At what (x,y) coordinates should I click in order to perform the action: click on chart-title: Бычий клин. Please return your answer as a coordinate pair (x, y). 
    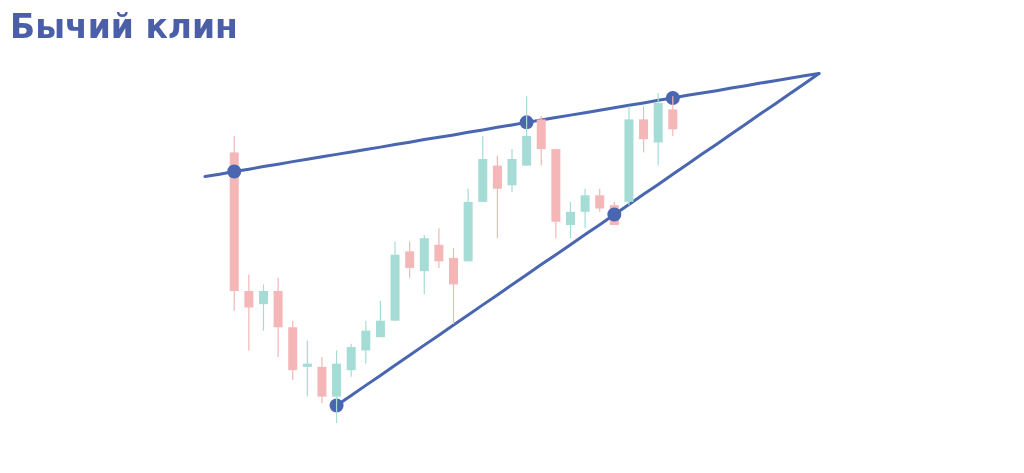
    Looking at the image, I should click on (124, 26).